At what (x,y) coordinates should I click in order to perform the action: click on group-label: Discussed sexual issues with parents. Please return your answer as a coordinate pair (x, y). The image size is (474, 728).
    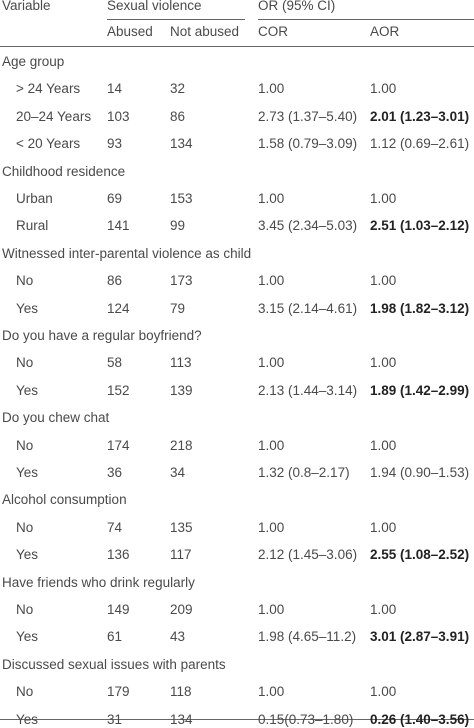
    Looking at the image, I should click on (114, 664).